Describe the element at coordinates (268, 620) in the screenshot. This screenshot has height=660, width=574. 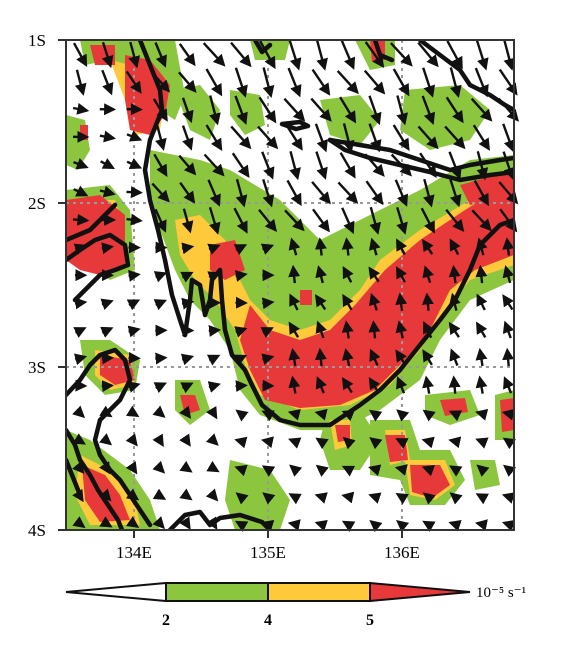
I see `colorbar-label-4: 4` at that location.